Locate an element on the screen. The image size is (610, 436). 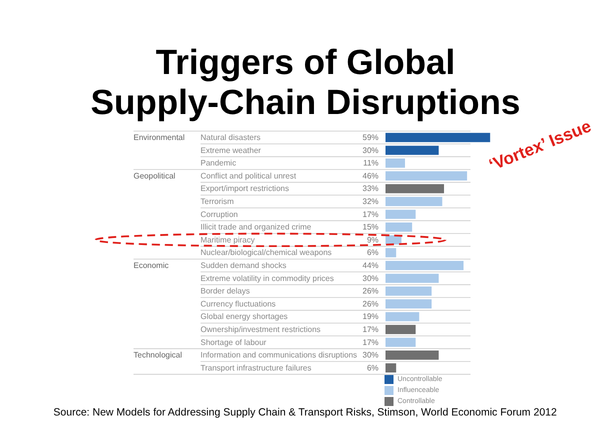
data-label: 32% is located at coordinates (370, 201).